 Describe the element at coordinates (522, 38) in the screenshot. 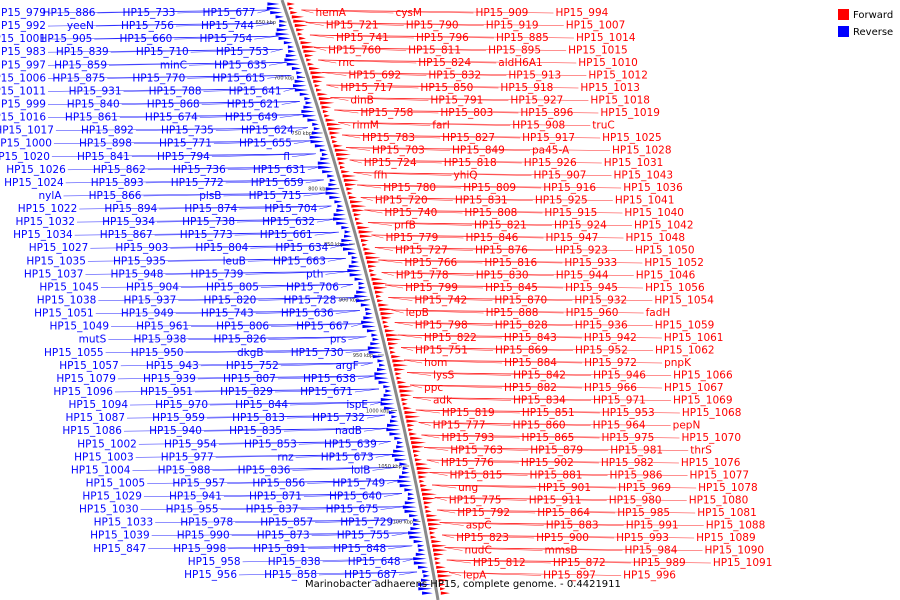

I see `forward-gene-label: HP15_885` at that location.